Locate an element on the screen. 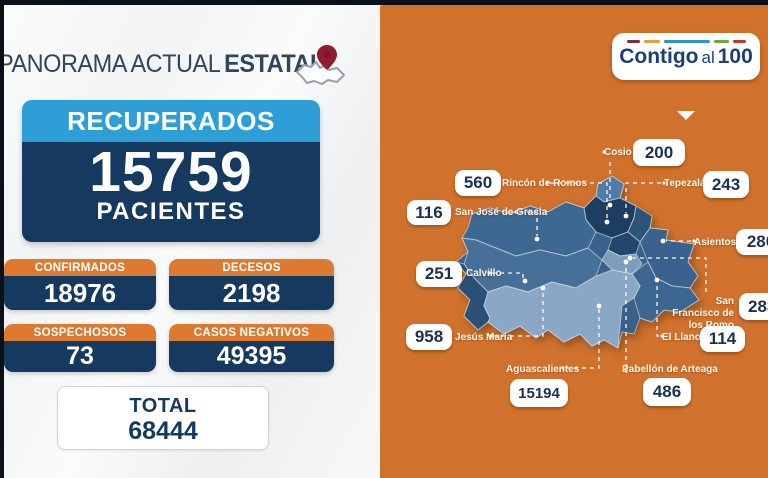  logo-word-light: al is located at coordinates (708, 57).